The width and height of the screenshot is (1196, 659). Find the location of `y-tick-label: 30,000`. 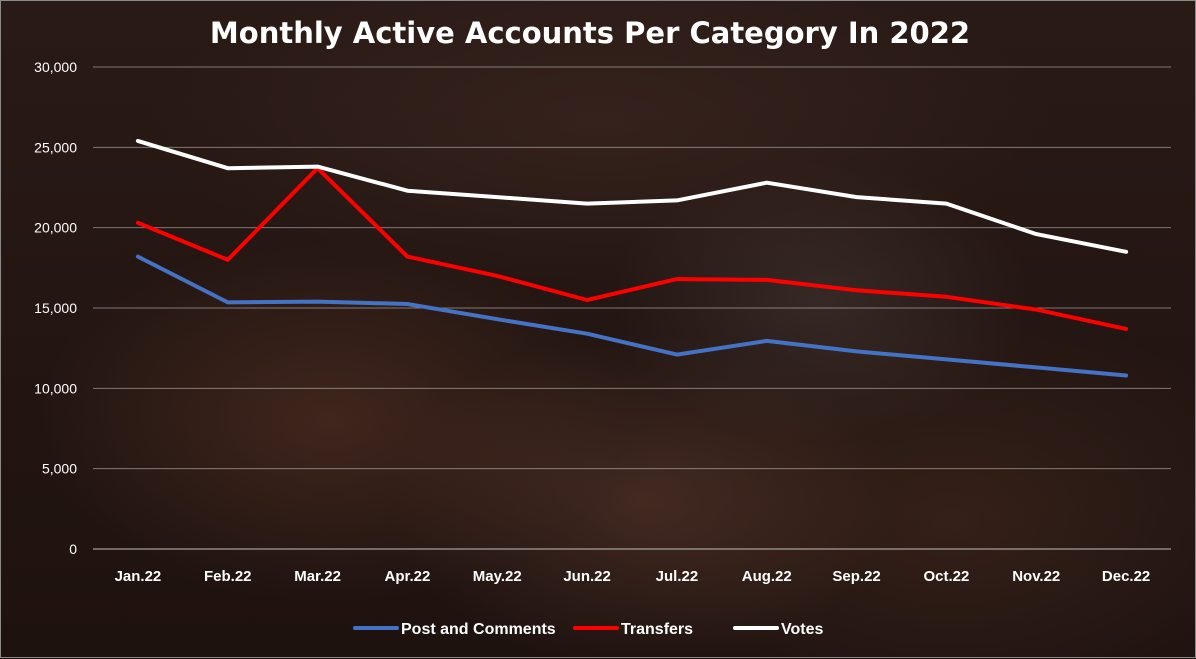

y-tick-label: 30,000 is located at coordinates (55, 67).